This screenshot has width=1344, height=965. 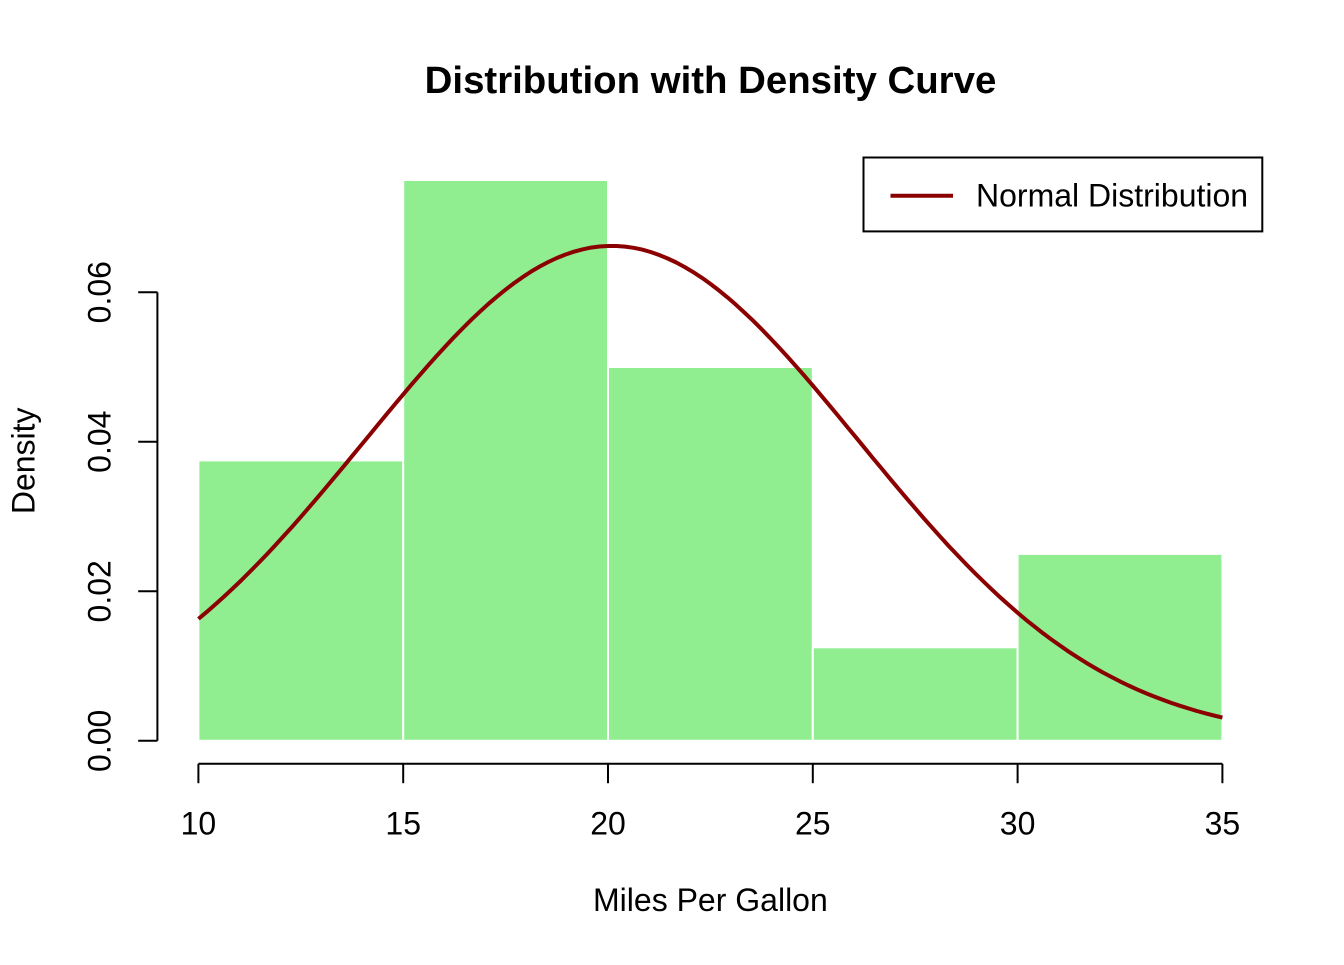 I want to click on svg-text: 10, so click(x=199, y=824).